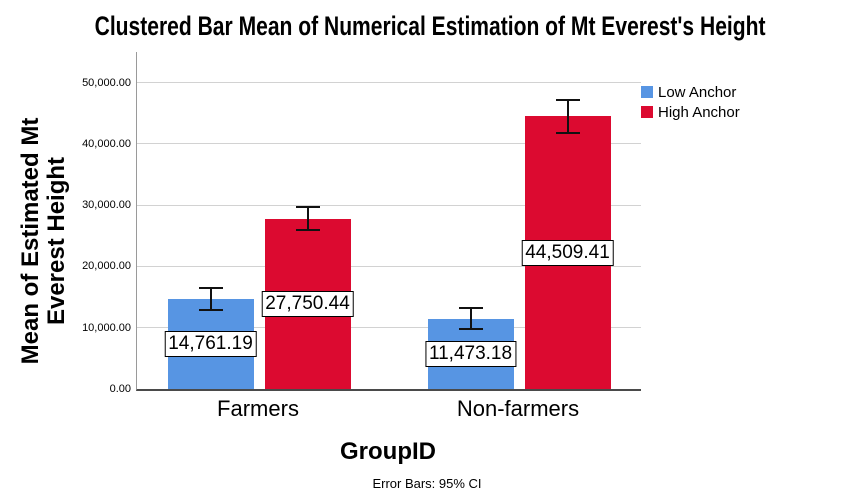 This screenshot has height=504, width=854. Describe the element at coordinates (307, 303) in the screenshot. I see `value-label-high-anchor-farmers: 27,750.44` at that location.